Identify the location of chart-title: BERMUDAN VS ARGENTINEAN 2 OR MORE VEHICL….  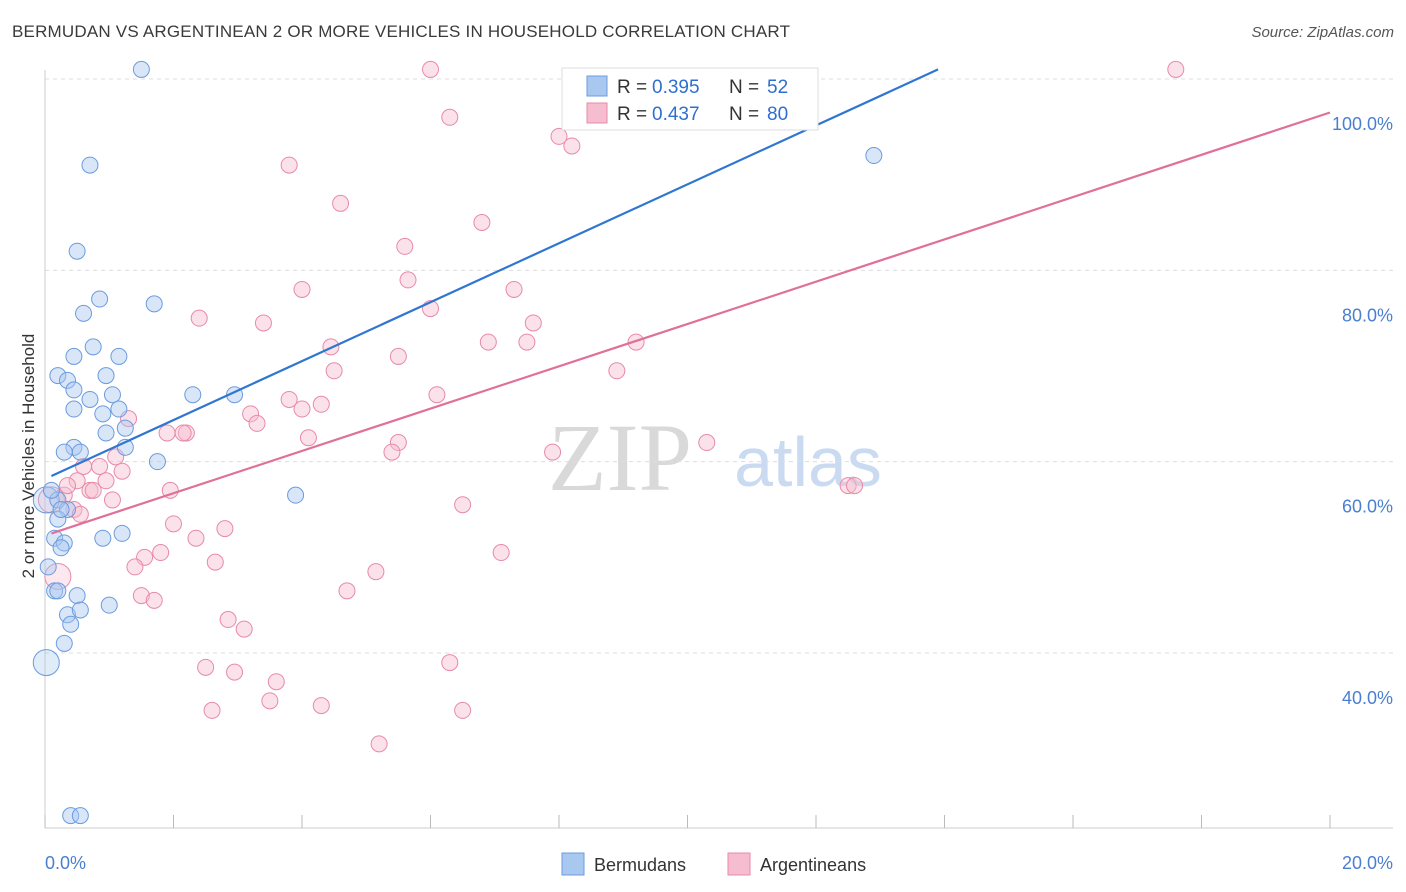
(401, 31).